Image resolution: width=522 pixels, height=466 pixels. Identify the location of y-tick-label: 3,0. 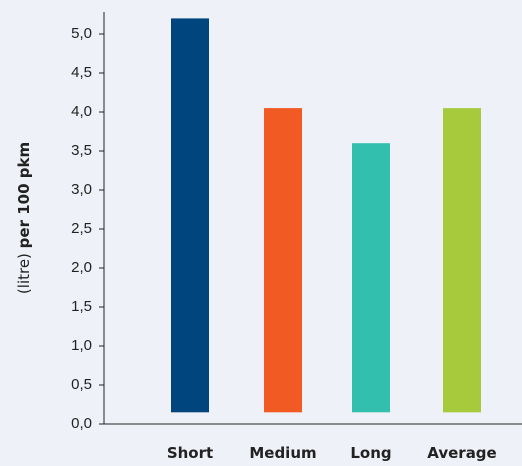
(81, 189).